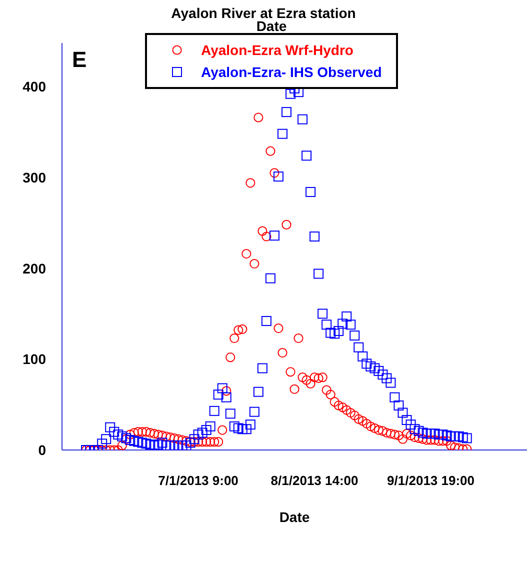  Describe the element at coordinates (291, 72) in the screenshot. I see `legend-label: Ayalon-Ezra- IHS Observed` at that location.